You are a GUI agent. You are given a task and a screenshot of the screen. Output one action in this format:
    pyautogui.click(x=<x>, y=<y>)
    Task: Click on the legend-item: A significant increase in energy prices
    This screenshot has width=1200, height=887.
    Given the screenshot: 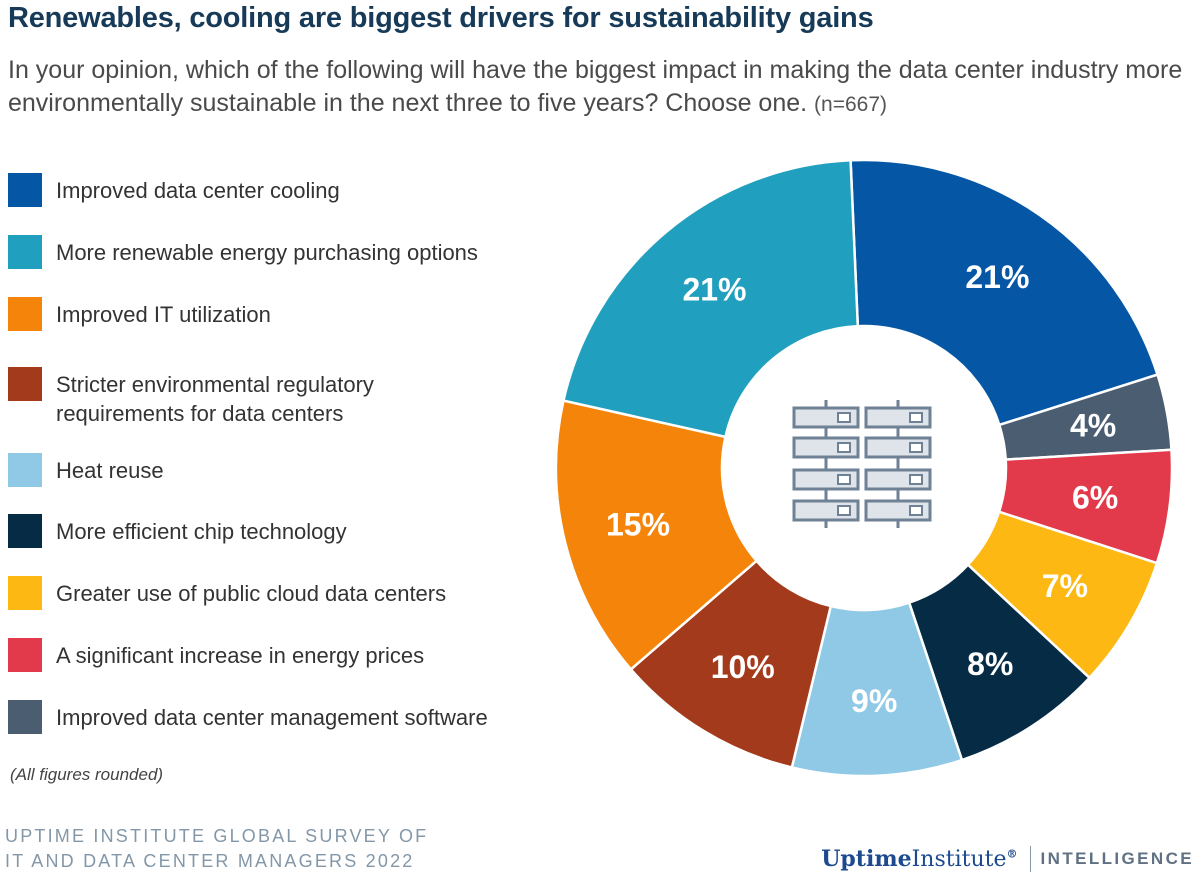 What is the action you would take?
    pyautogui.click(x=216, y=655)
    